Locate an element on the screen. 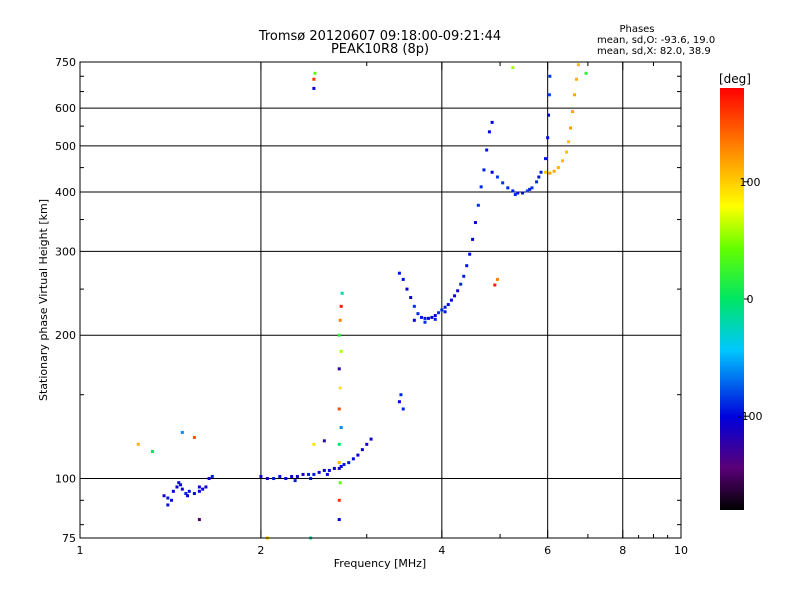  chart-subtitle: PEAK10R8 (8p) is located at coordinates (380, 49).